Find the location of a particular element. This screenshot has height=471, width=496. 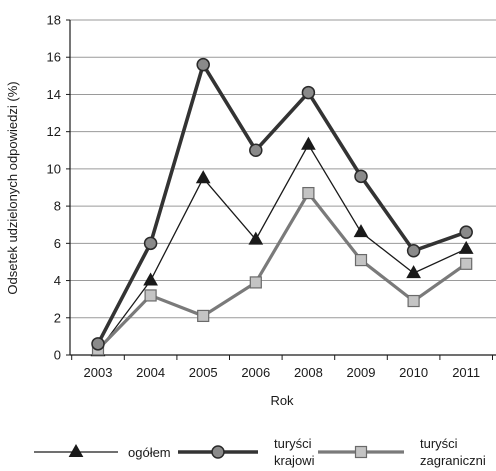

legend: ogółem turyści krajowi turyści zagraniczni is located at coordinates (260, 452).